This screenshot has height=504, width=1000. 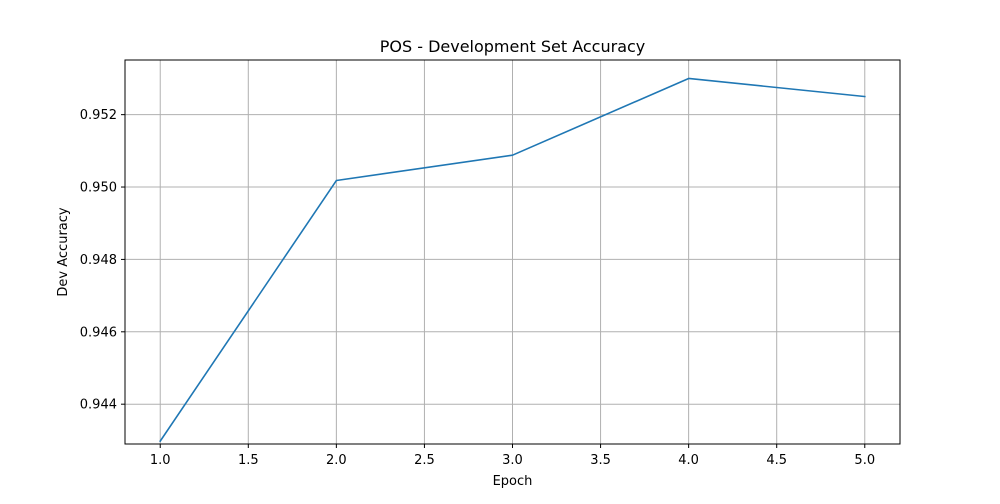 I want to click on x-tick-label: 4.0, so click(x=688, y=460).